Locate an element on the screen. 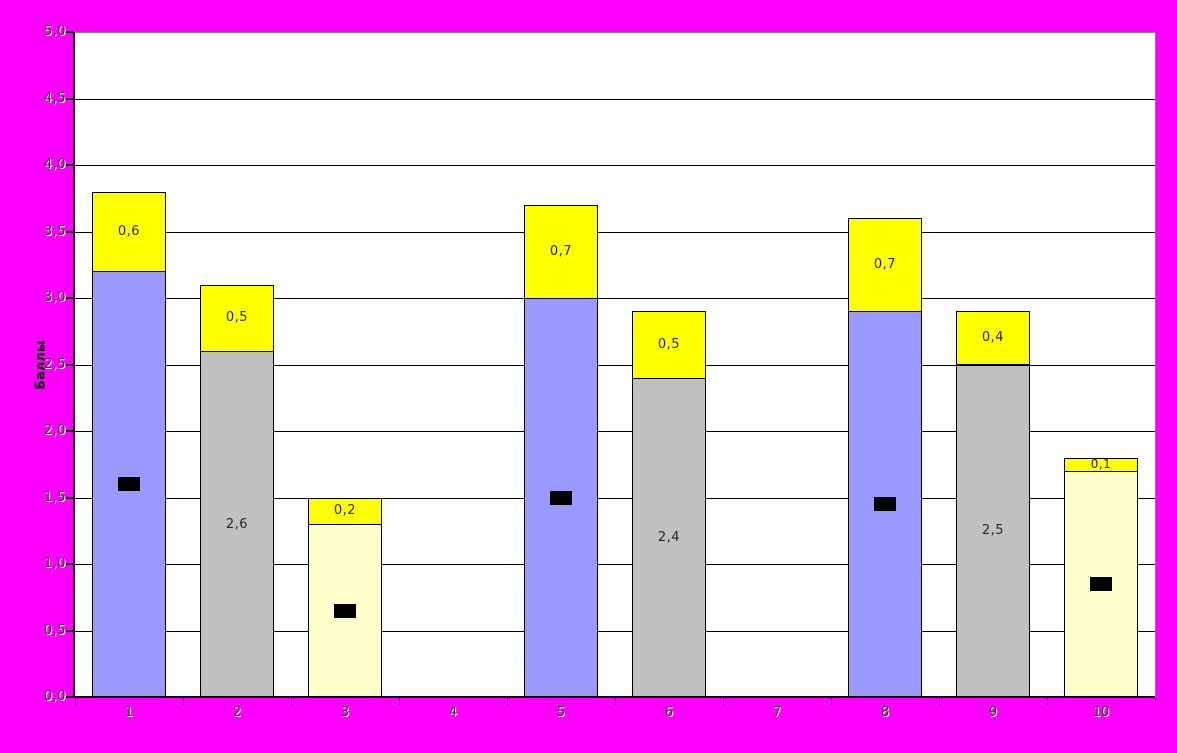 Image resolution: width=1177 pixels, height=753 pixels. segment-label: 2,5 is located at coordinates (993, 531).